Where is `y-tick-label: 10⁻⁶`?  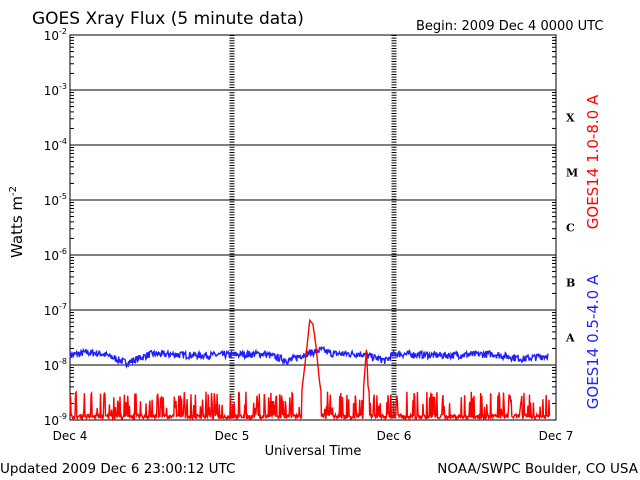
y-tick-label: 10⁻⁶ is located at coordinates (55, 255).